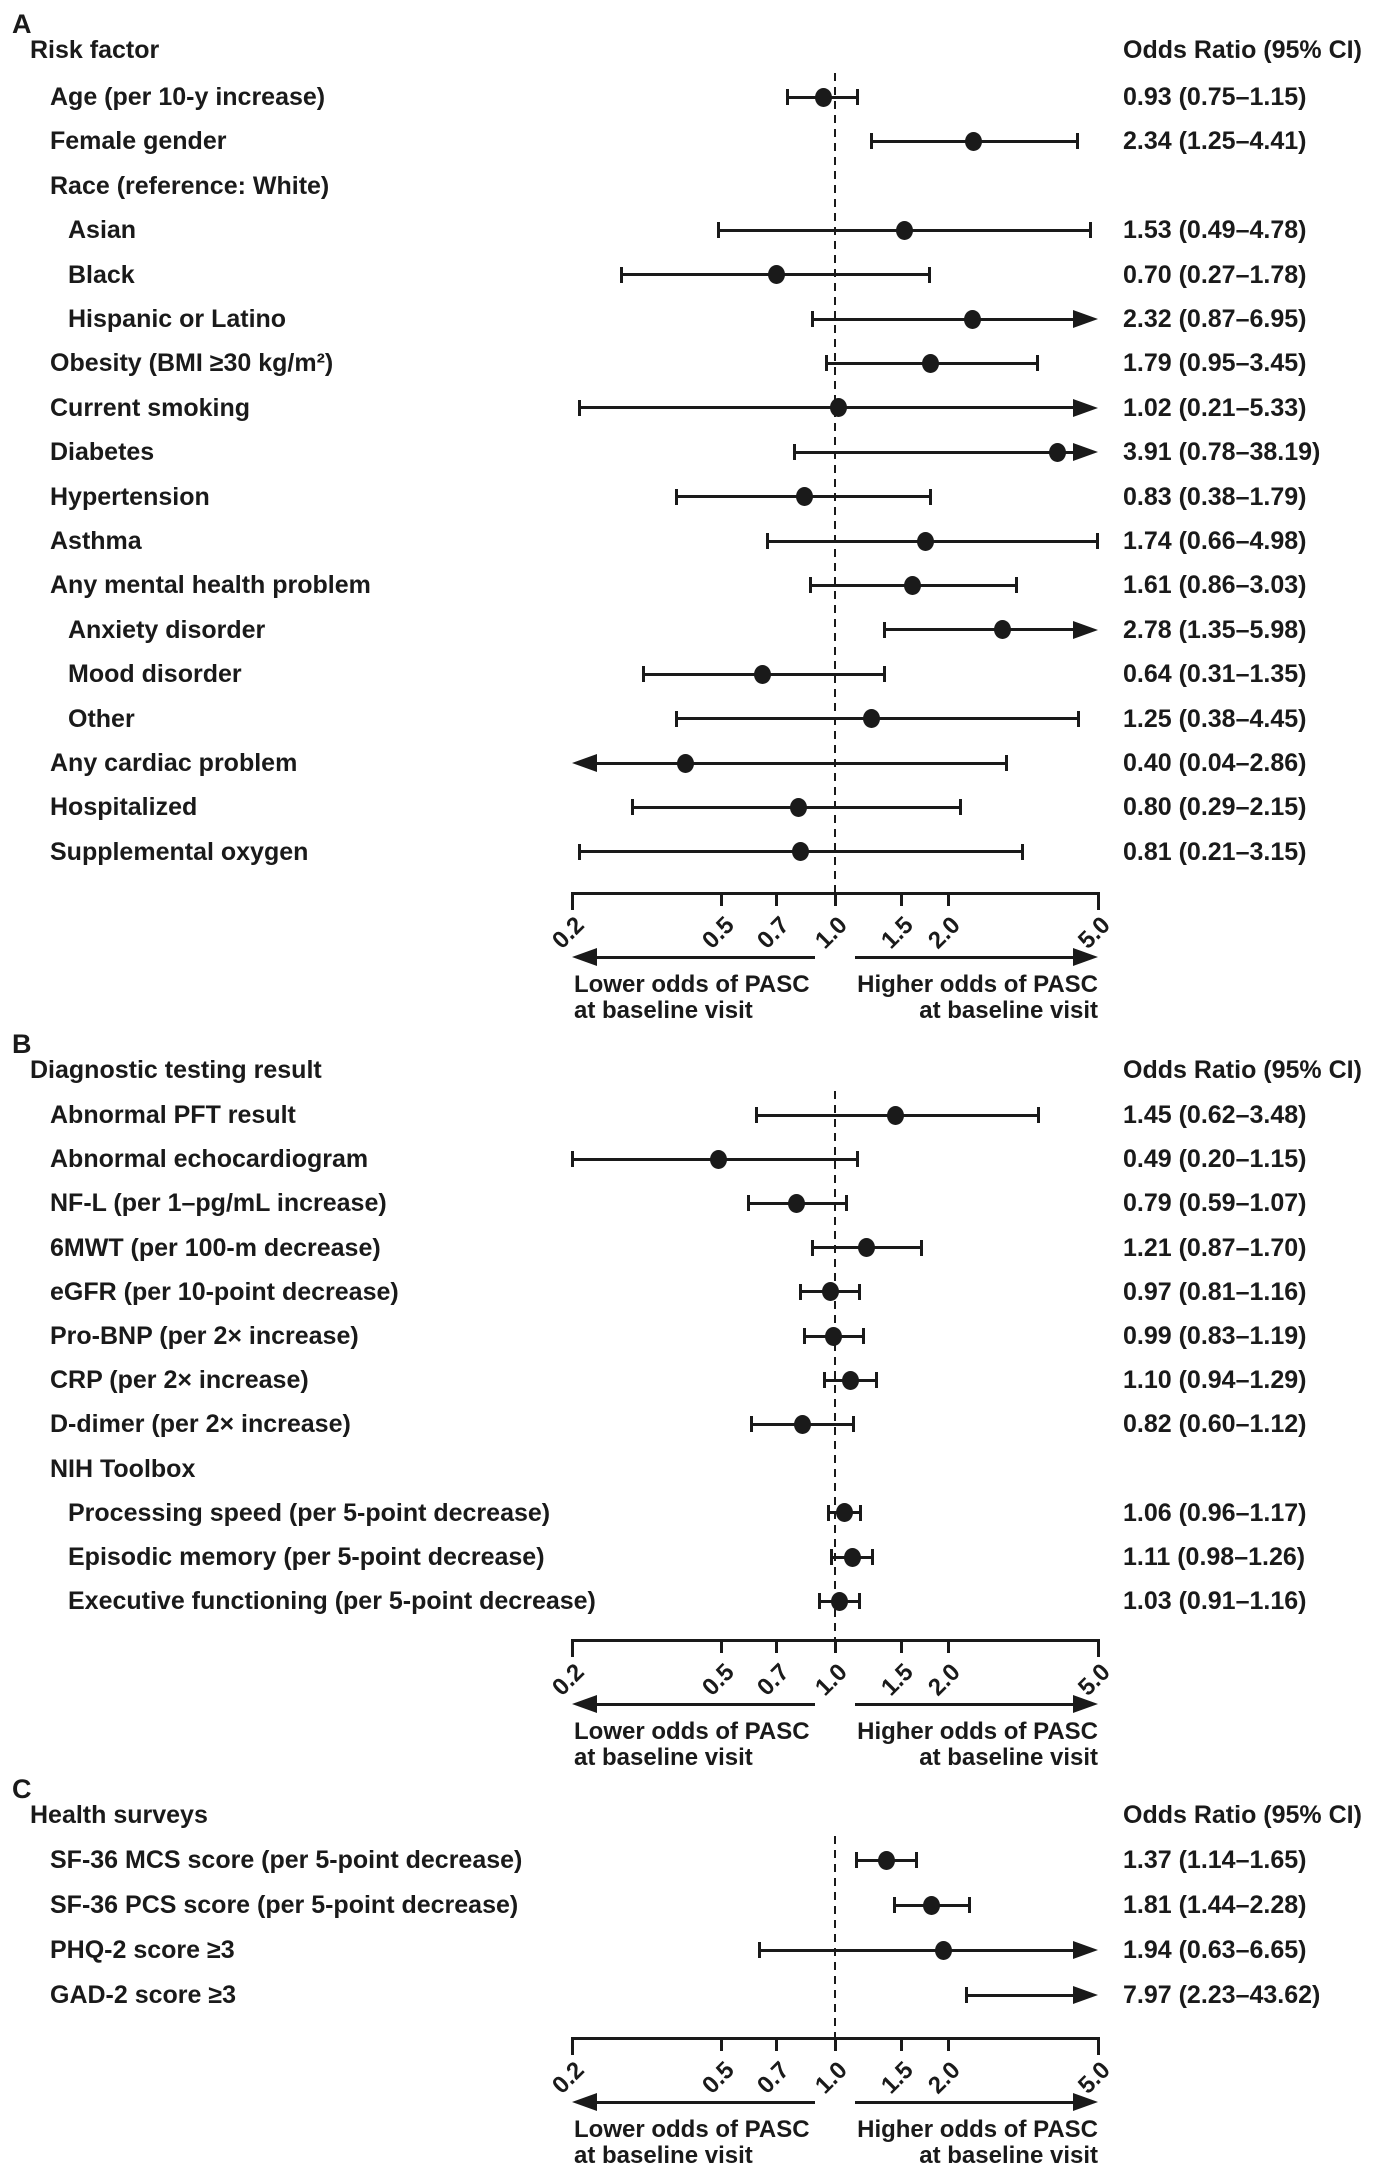  I want to click on or-value: 1.02 (0.21–5.33), so click(1215, 407).